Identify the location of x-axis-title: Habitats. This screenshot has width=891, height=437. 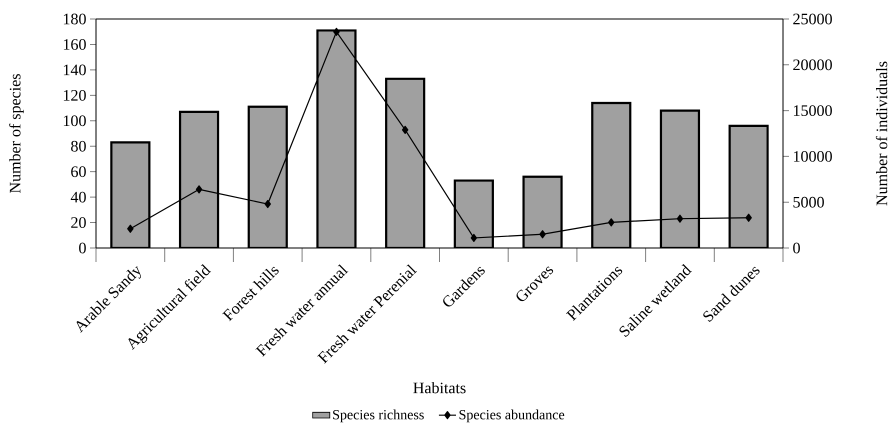
(439, 388).